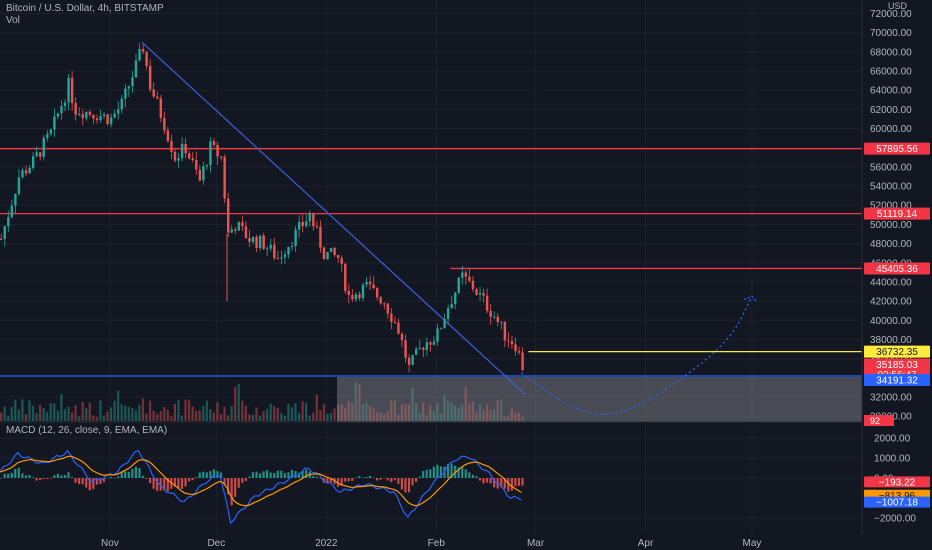 Image resolution: width=932 pixels, height=550 pixels. Describe the element at coordinates (892, 459) in the screenshot. I see `macd-tick: 1000.00` at that location.